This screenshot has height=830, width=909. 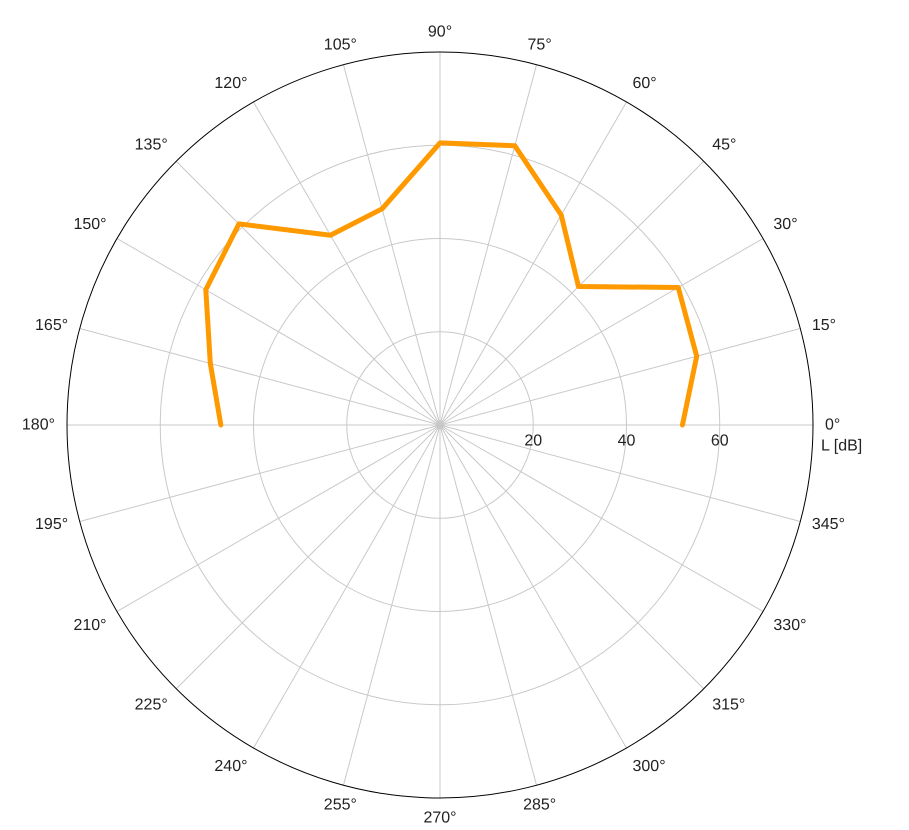 I want to click on spoke-label: 150°, so click(x=90, y=224).